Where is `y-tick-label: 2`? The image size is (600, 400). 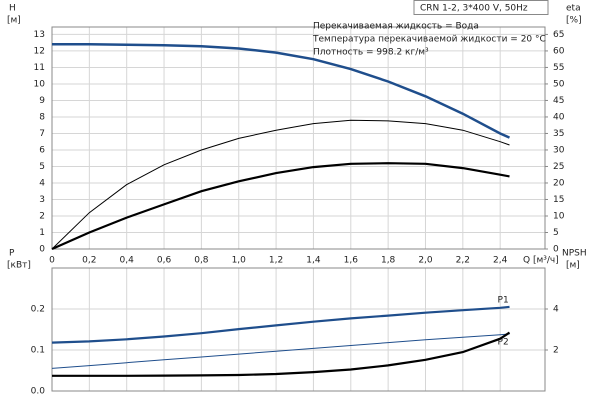
y-tick-label: 2 is located at coordinates (42, 216).